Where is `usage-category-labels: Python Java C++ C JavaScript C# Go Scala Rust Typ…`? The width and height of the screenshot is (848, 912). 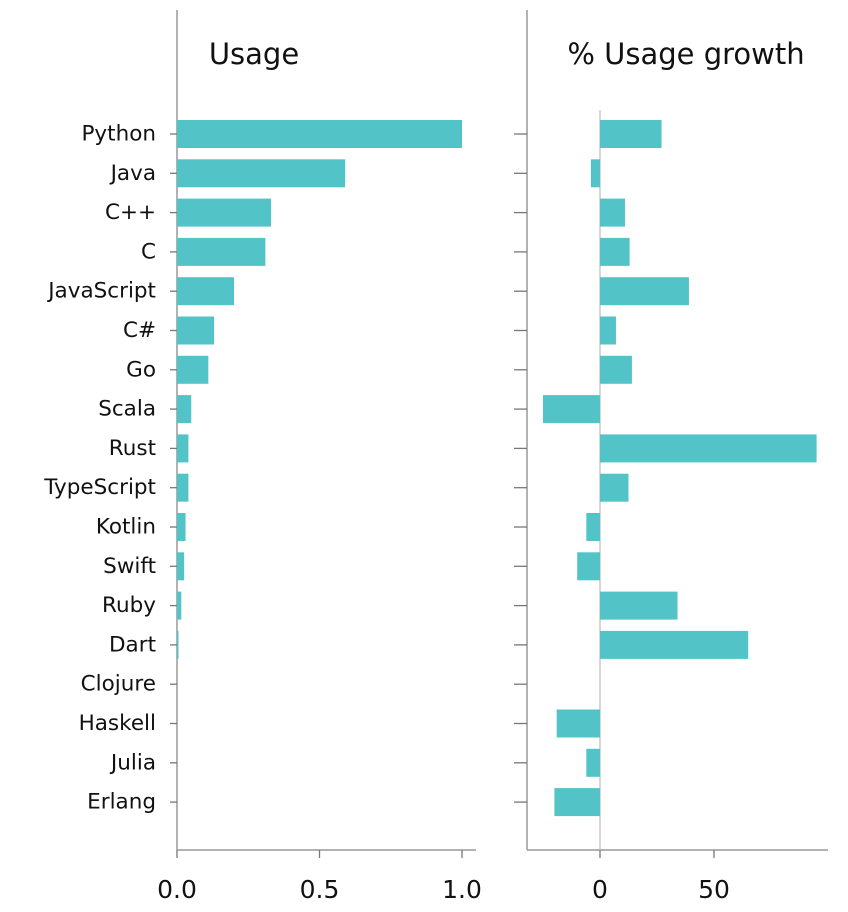 usage-category-labels: Python Java C++ C JavaScript C# Go Scala Rust Typ… is located at coordinates (110, 468).